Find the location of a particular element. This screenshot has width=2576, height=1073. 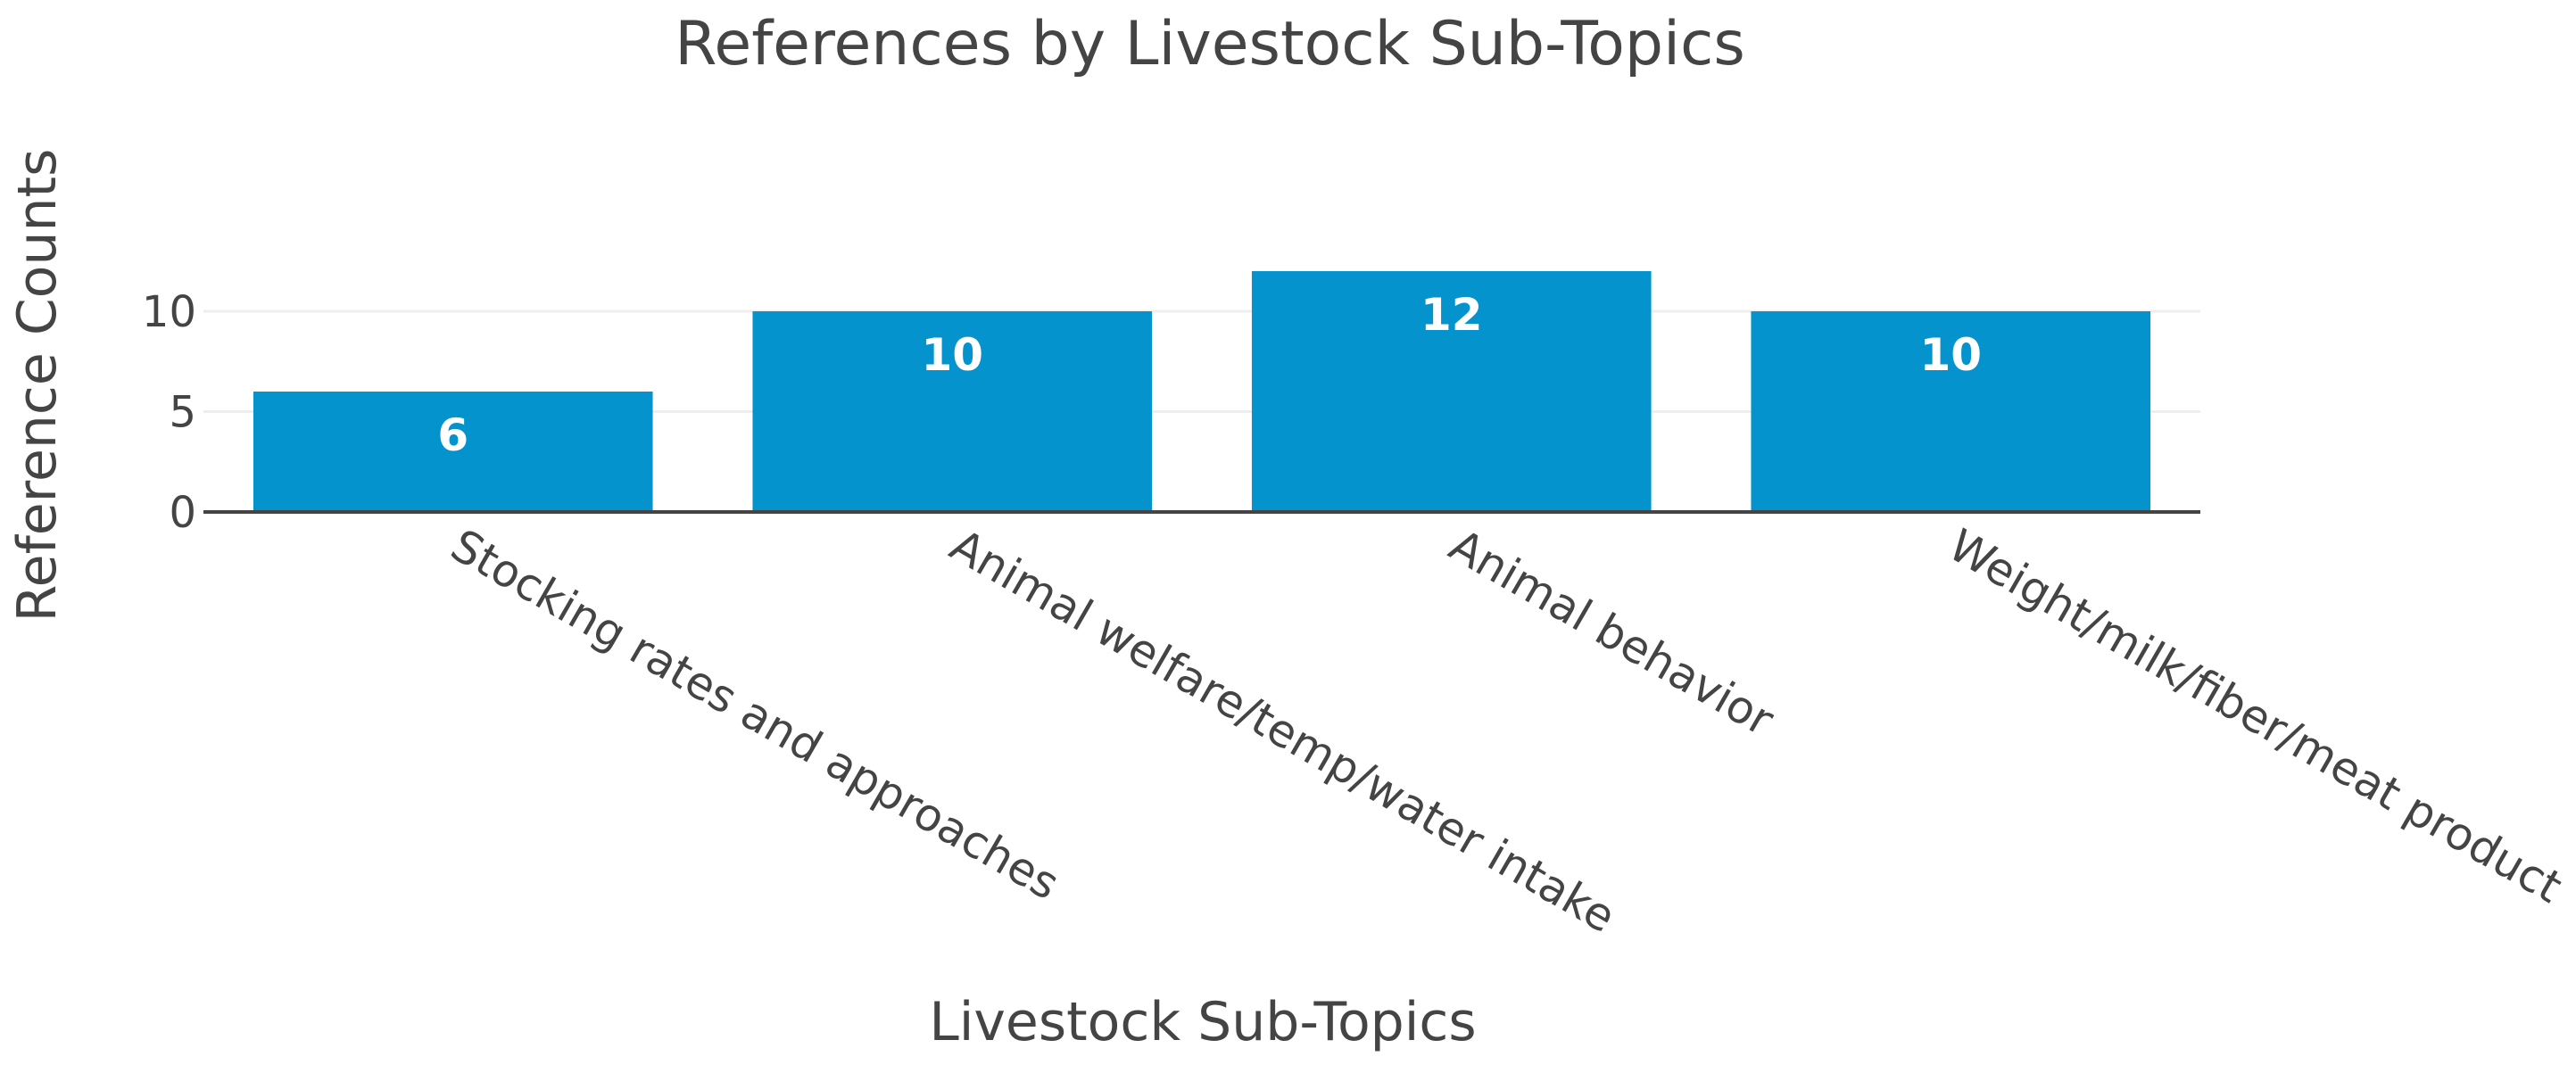

chart-title: References by Livestock Sub-Topics is located at coordinates (1210, 44).